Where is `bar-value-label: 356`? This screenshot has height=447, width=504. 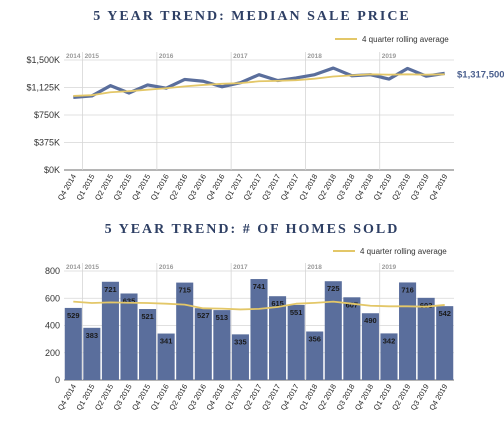
bar-value-label: 356 is located at coordinates (314, 338).